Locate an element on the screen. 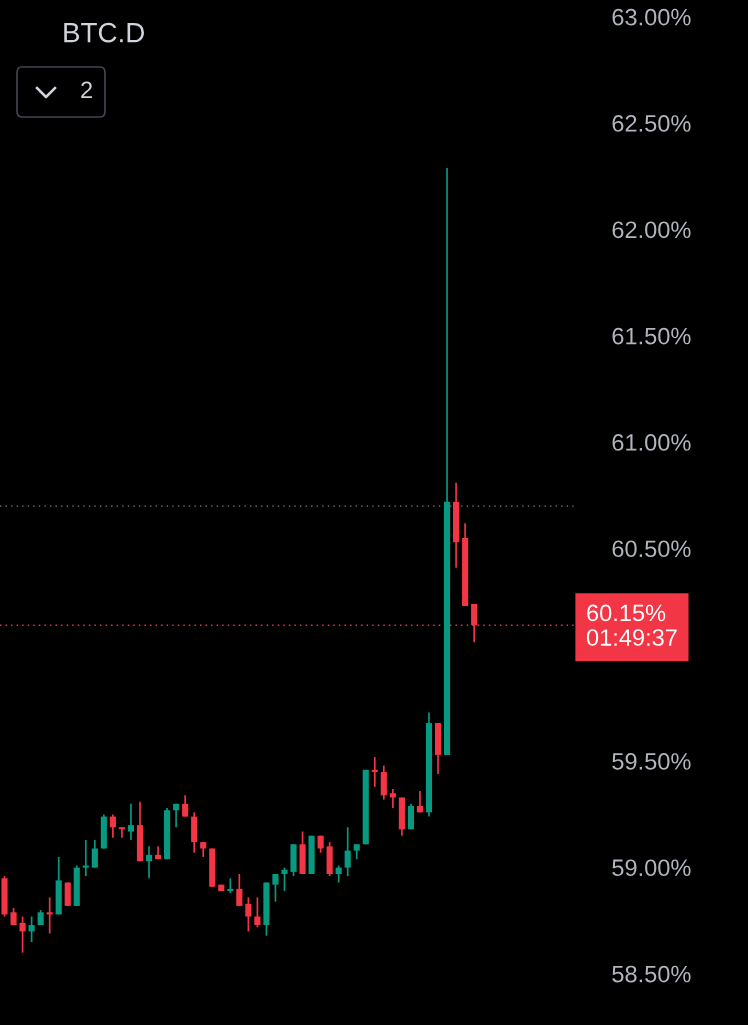 The width and height of the screenshot is (748, 1025). y-tick-label: 62.00% is located at coordinates (651, 230).